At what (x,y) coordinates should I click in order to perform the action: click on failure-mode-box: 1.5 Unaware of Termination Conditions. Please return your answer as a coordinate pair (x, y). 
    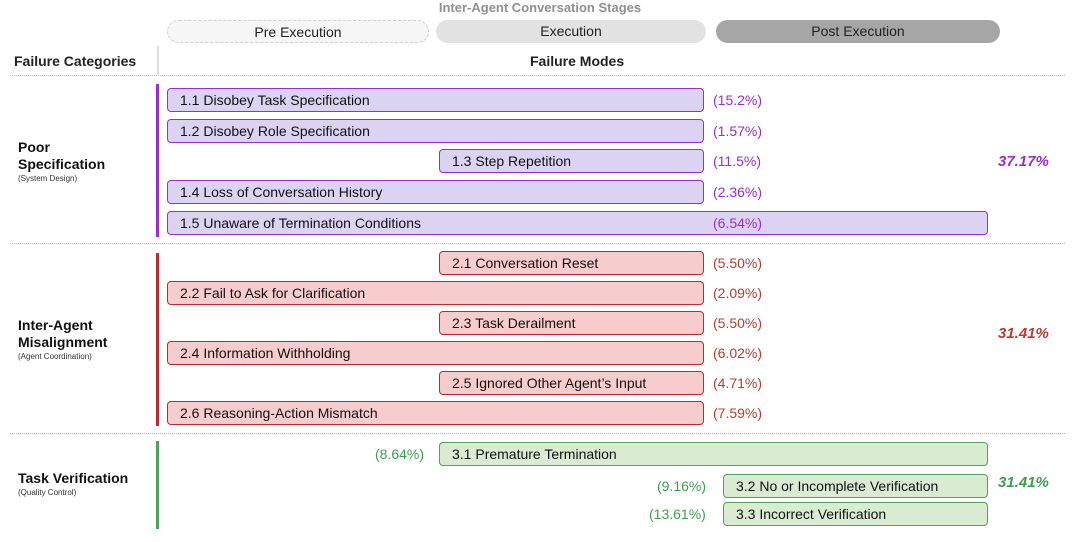
    Looking at the image, I should click on (577, 223).